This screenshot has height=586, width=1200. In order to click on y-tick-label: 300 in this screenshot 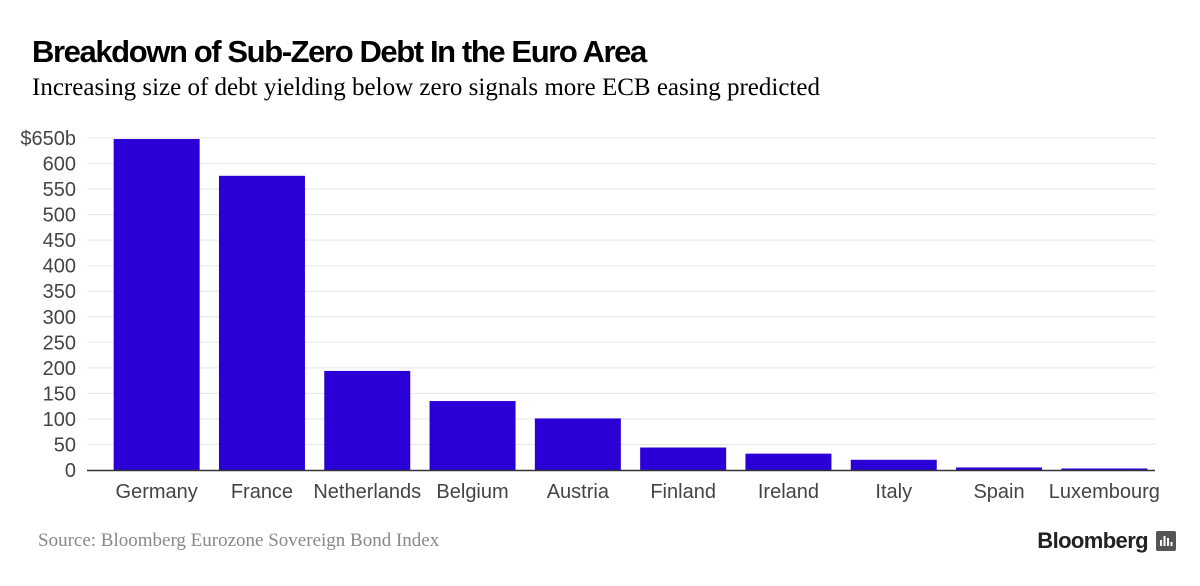, I will do `click(59, 318)`.